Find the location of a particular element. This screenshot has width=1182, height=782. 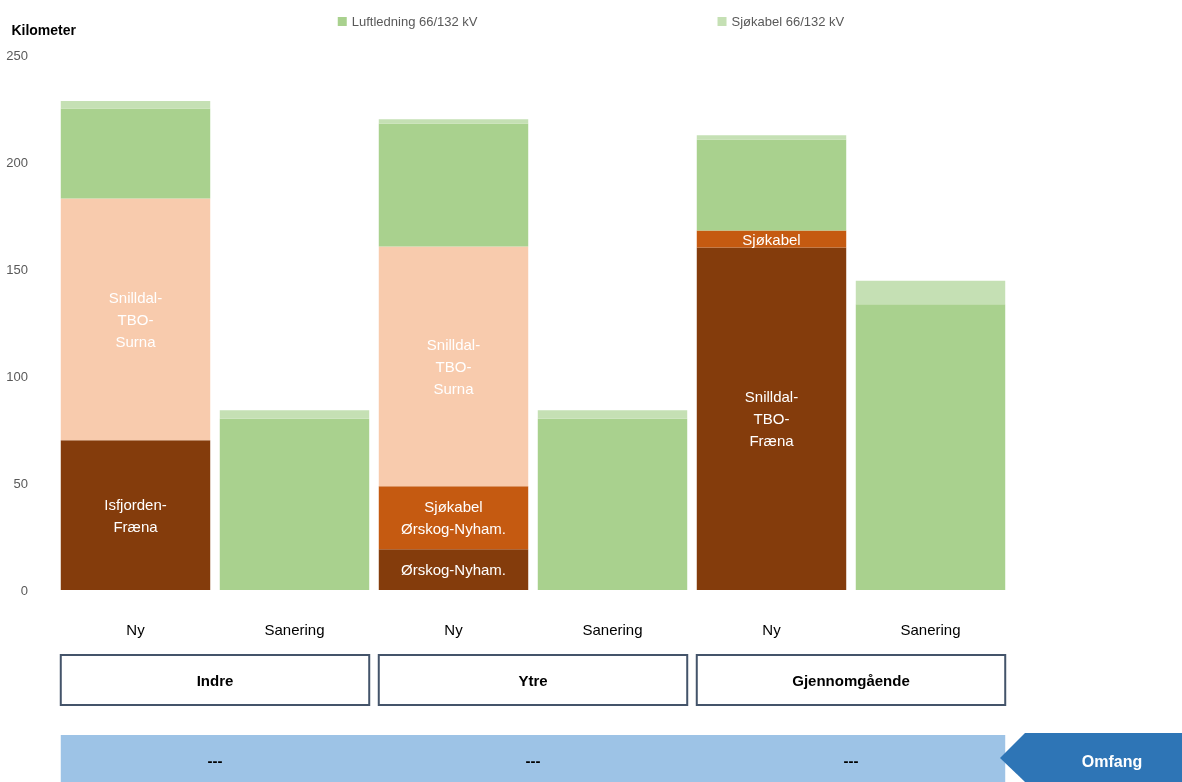

legend-label: Luftledning 66/132 kV is located at coordinates (414, 21).